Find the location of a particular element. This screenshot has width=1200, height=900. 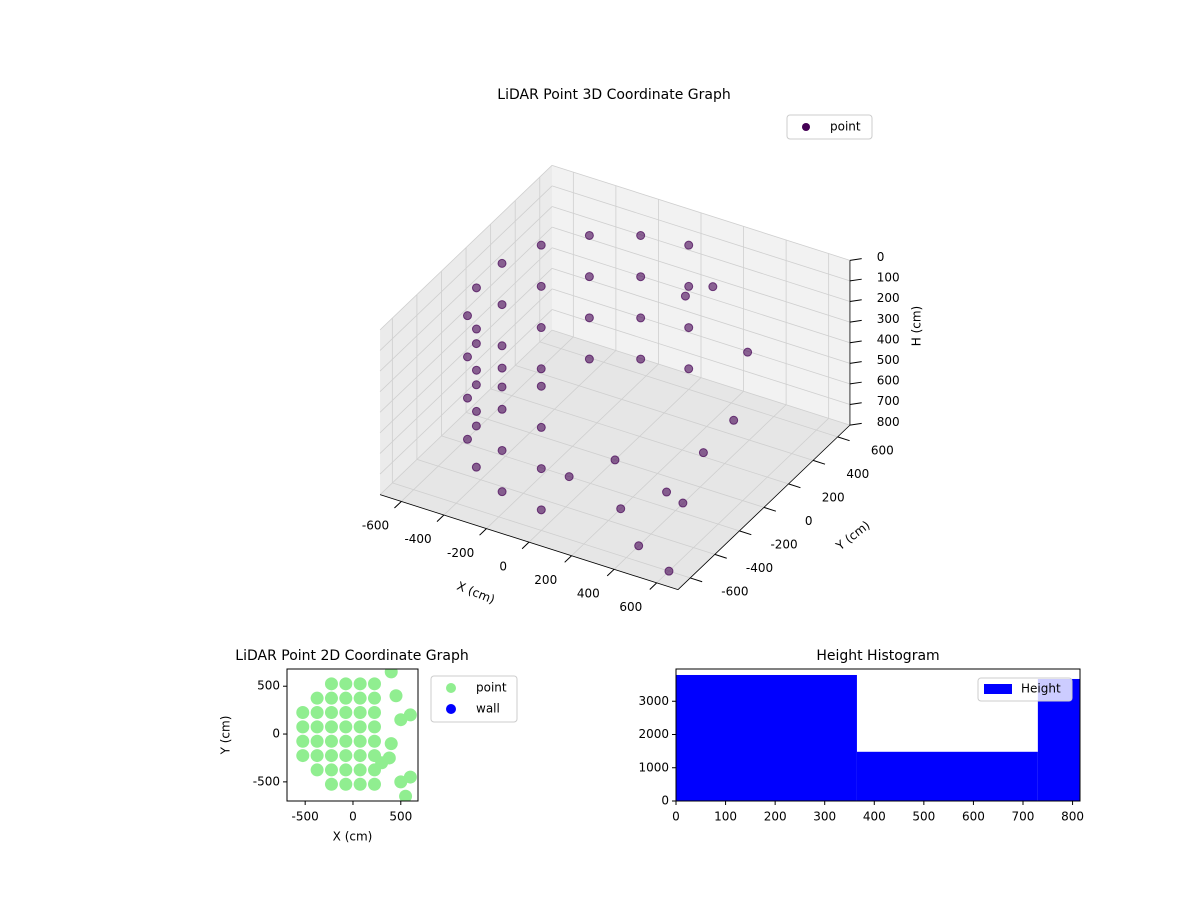

z-tick-label: 800 is located at coordinates (888, 422).